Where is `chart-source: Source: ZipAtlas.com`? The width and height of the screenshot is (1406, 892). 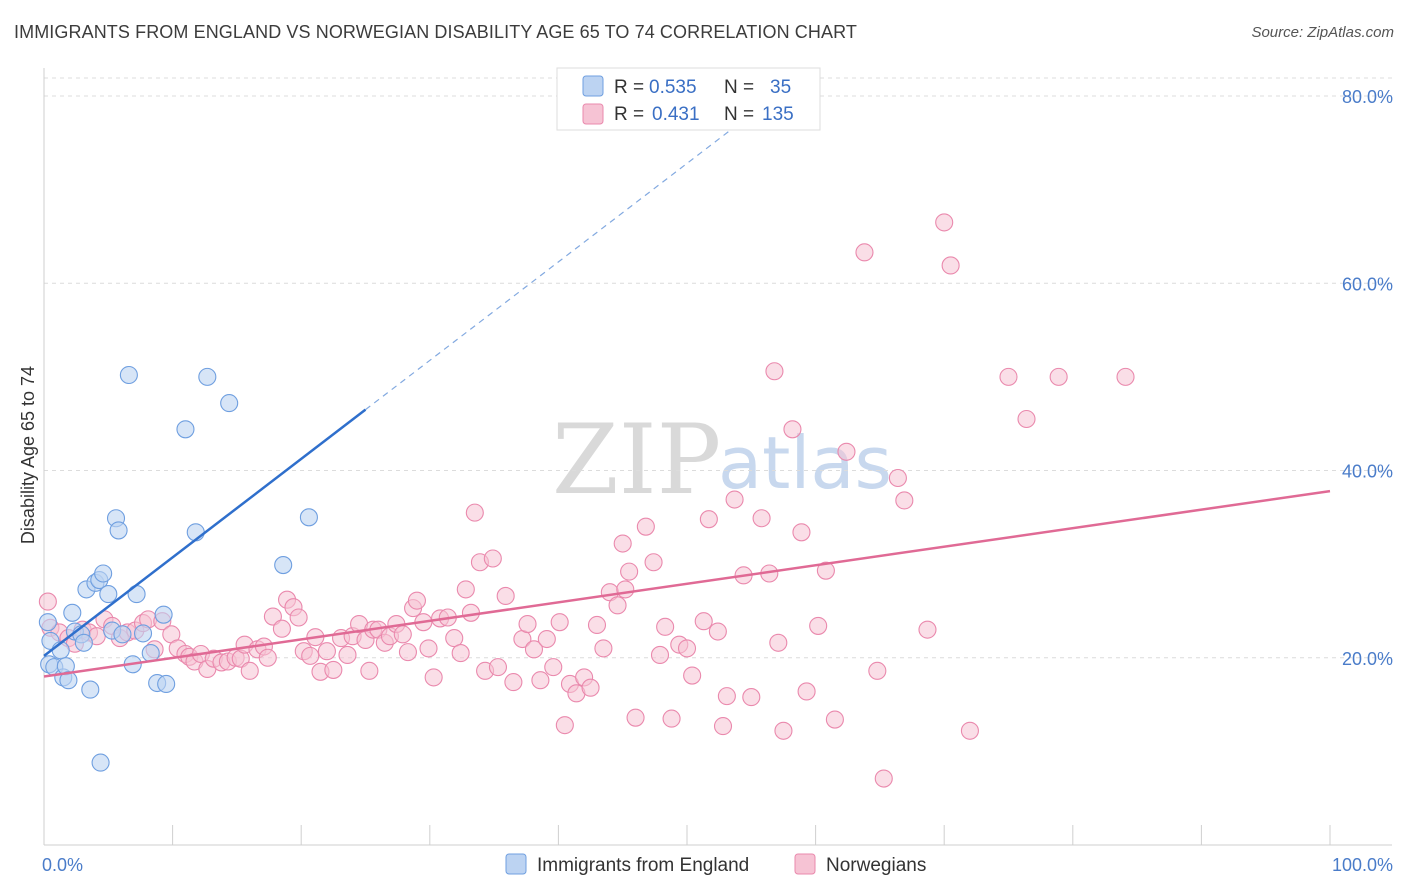 chart-source: Source: ZipAtlas.com is located at coordinates (1322, 32).